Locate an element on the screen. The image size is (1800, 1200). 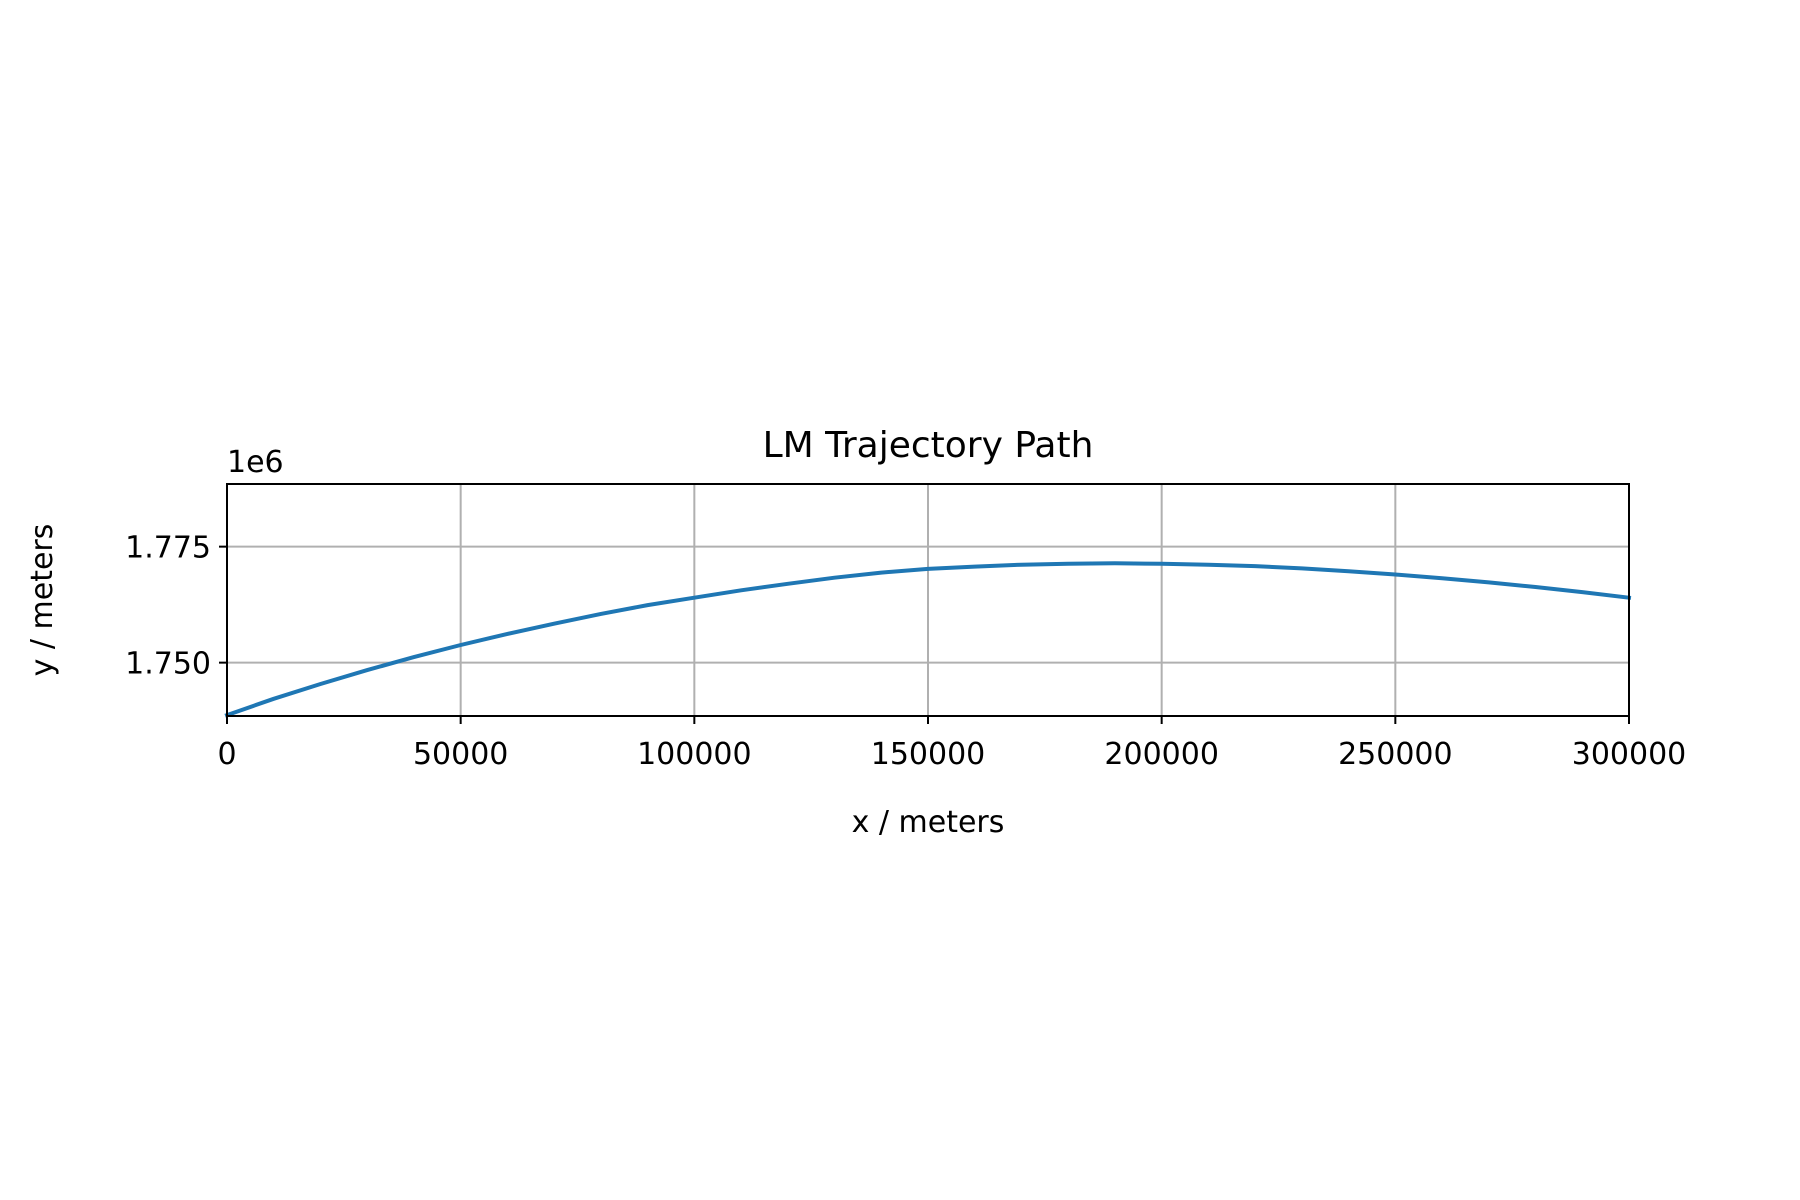
y-axis-label: y / meters is located at coordinates (42, 600).